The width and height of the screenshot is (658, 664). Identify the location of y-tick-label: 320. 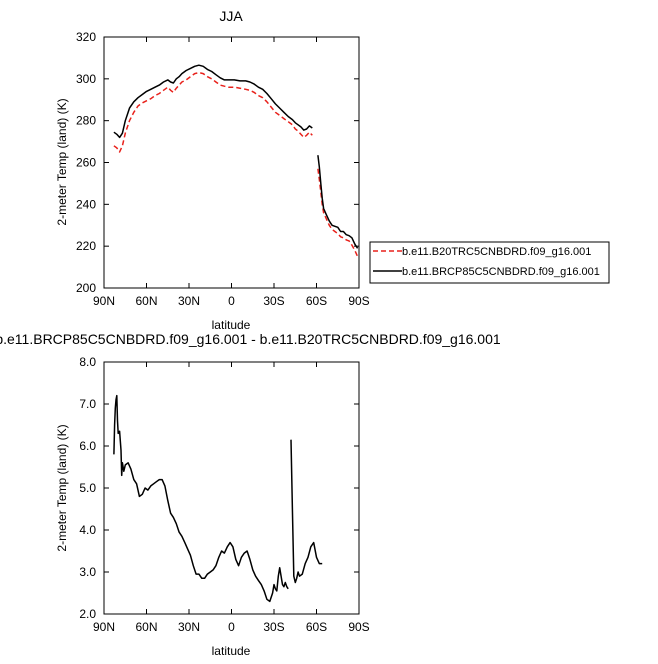
(86, 37).